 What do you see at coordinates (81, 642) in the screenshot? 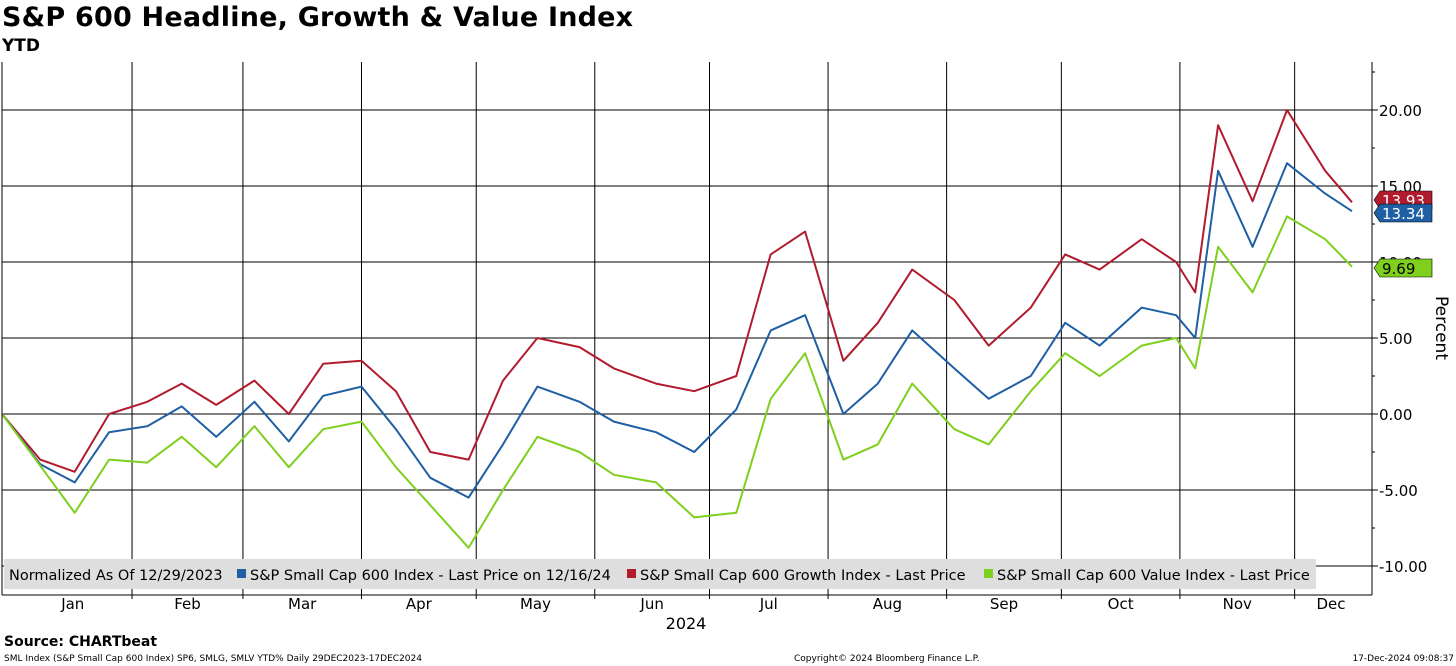
I see `source-note: Source: CHARTbeat` at bounding box center [81, 642].